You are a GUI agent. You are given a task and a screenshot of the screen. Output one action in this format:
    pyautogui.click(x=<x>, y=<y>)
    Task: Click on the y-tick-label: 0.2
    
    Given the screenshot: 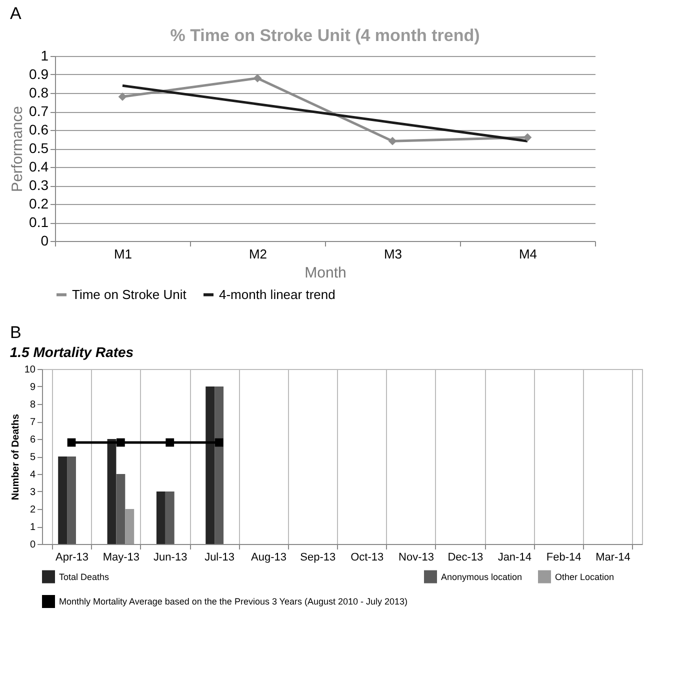 What is the action you would take?
    pyautogui.click(x=39, y=204)
    